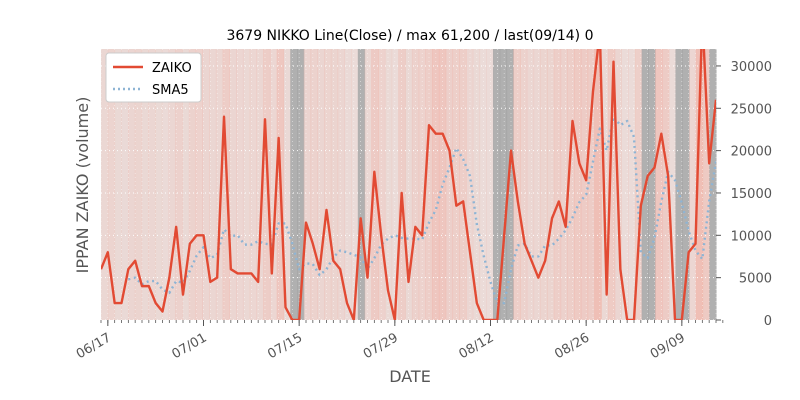 This screenshot has width=800, height=400. I want to click on x-tick-label: 06/17, so click(94, 346).